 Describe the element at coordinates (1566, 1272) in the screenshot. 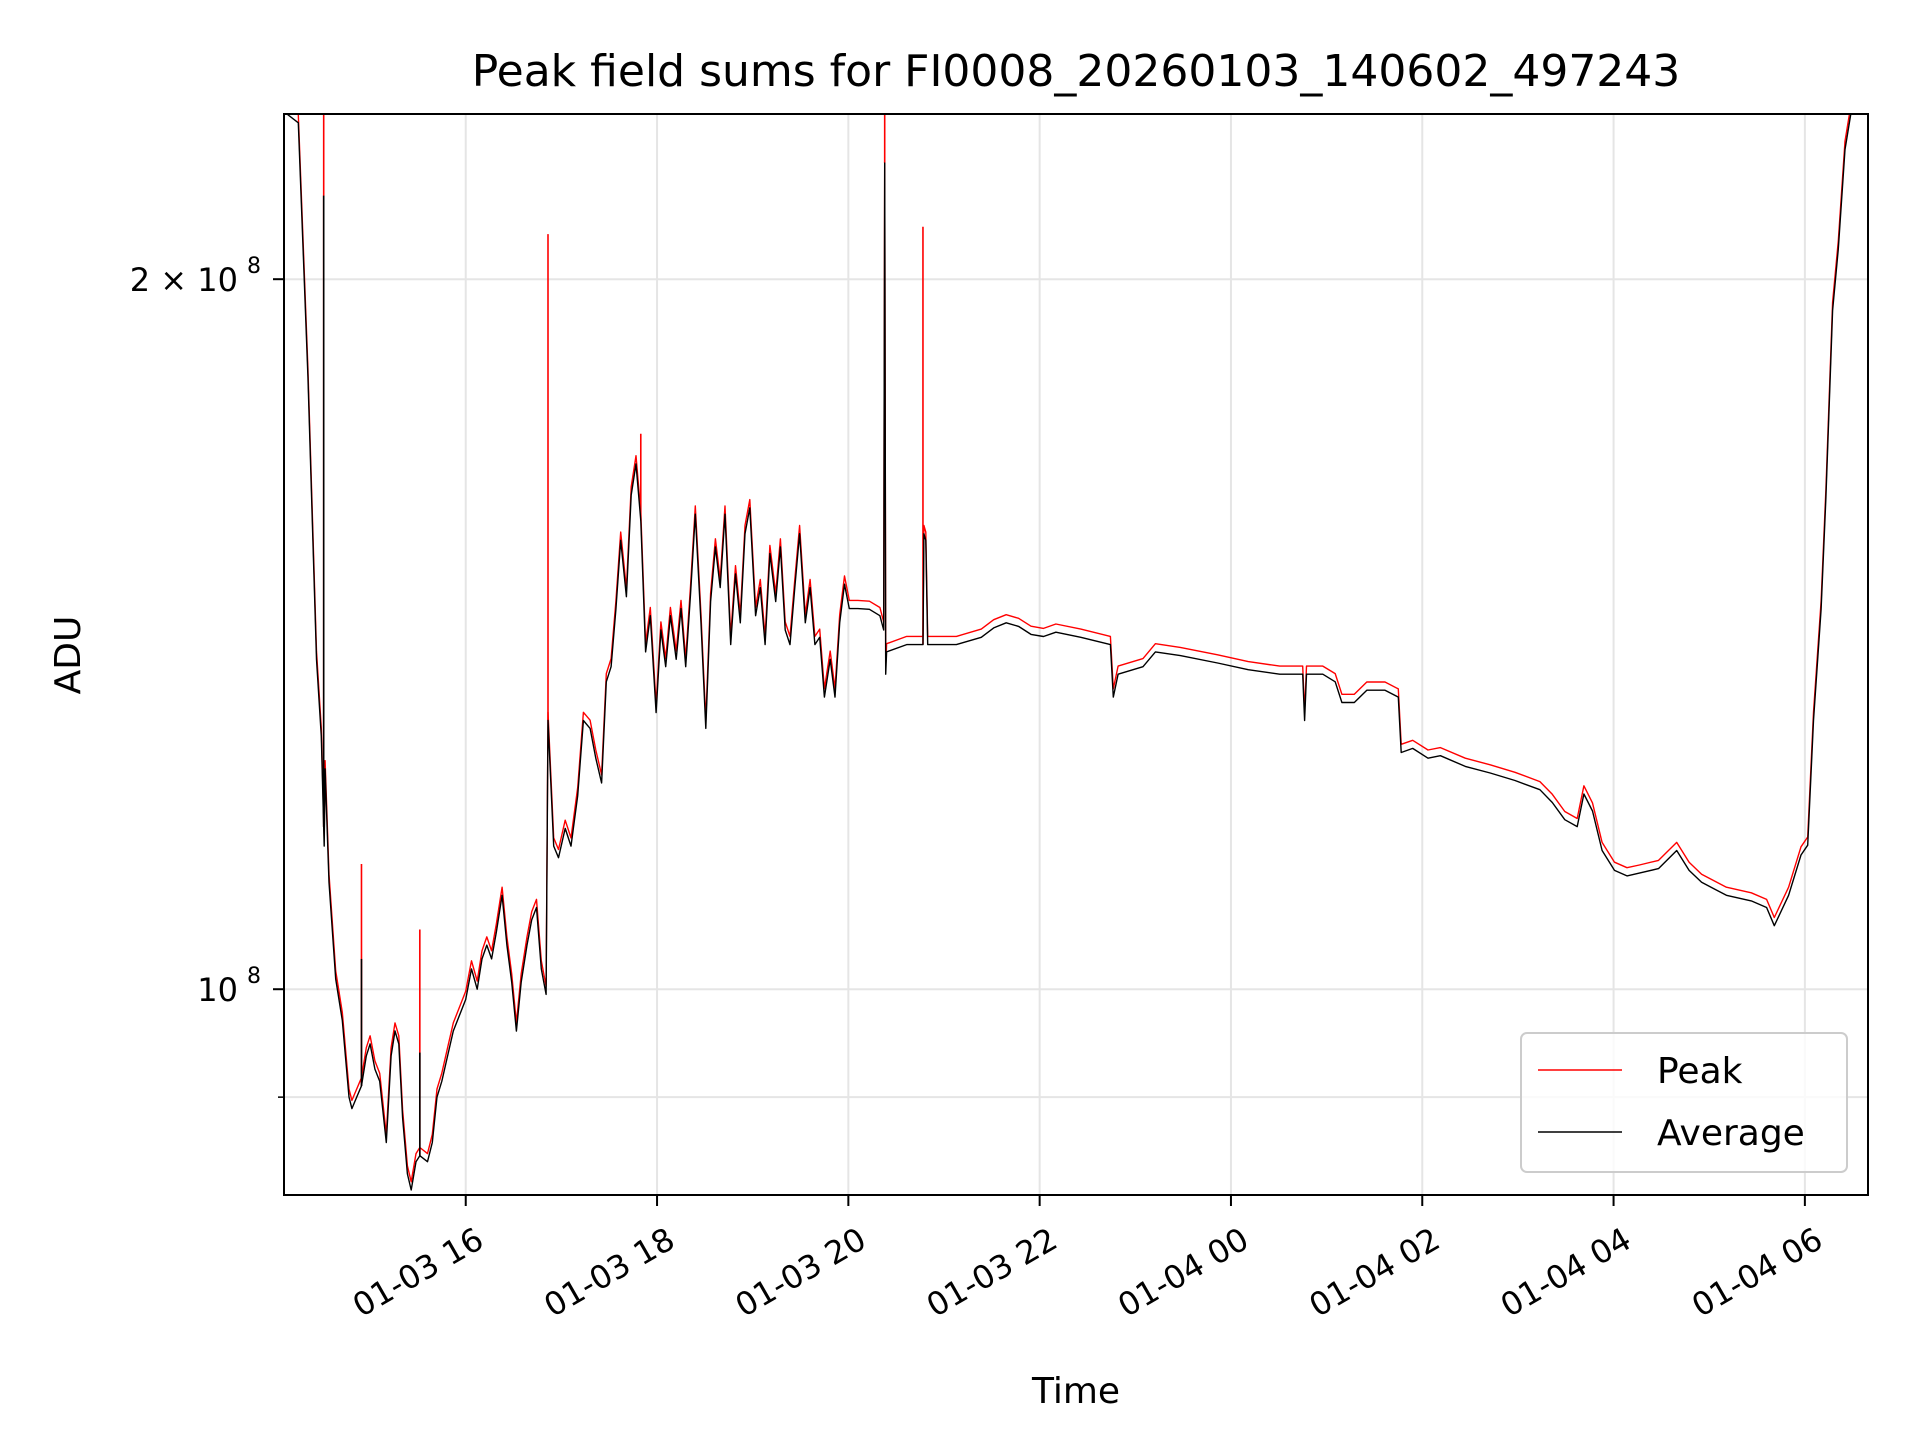

I see `x-tick-label: 01-04 04` at that location.